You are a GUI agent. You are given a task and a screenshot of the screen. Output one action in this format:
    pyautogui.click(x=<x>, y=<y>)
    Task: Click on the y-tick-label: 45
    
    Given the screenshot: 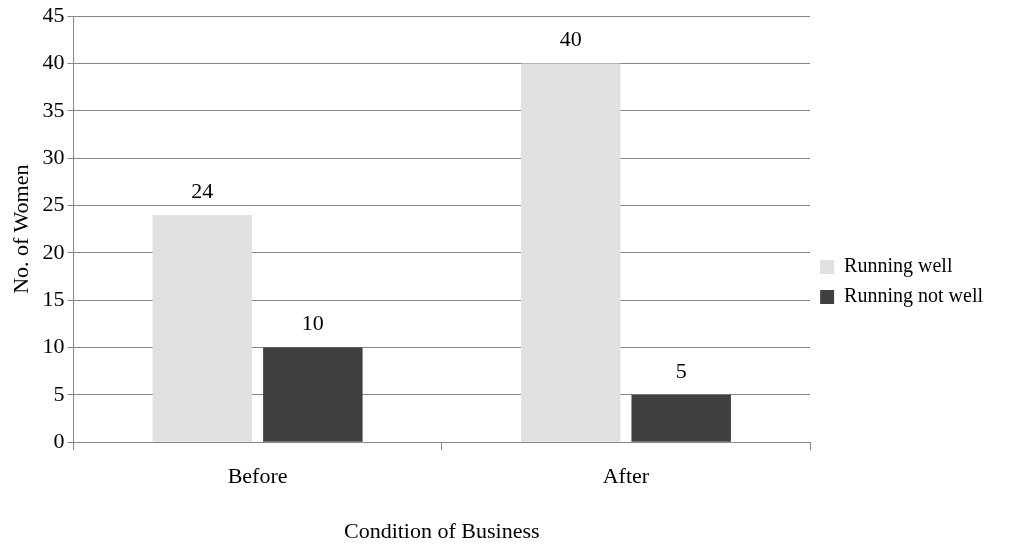 What is the action you would take?
    pyautogui.click(x=53, y=14)
    